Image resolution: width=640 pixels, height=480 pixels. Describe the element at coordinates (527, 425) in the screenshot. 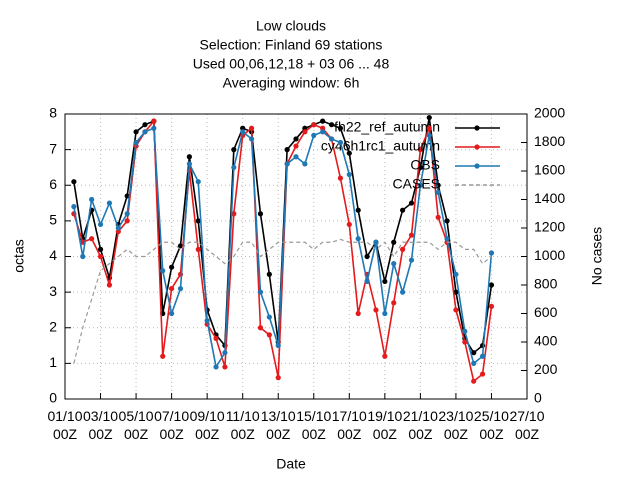

I see `x-tick-label: 27/10 00Z` at that location.